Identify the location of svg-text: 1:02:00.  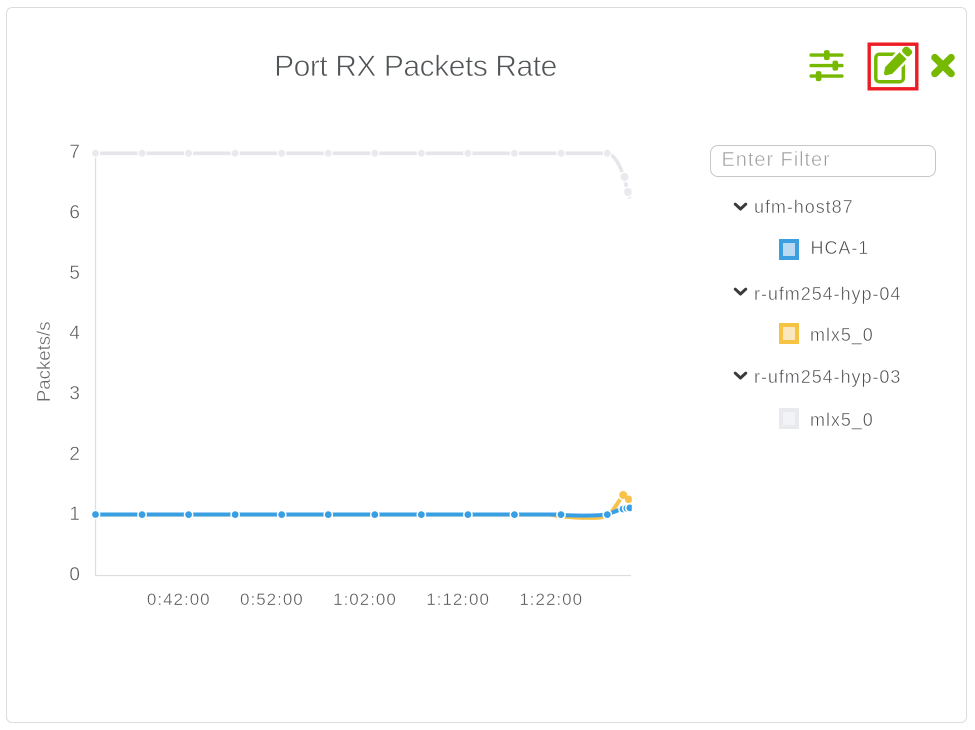
(365, 599).